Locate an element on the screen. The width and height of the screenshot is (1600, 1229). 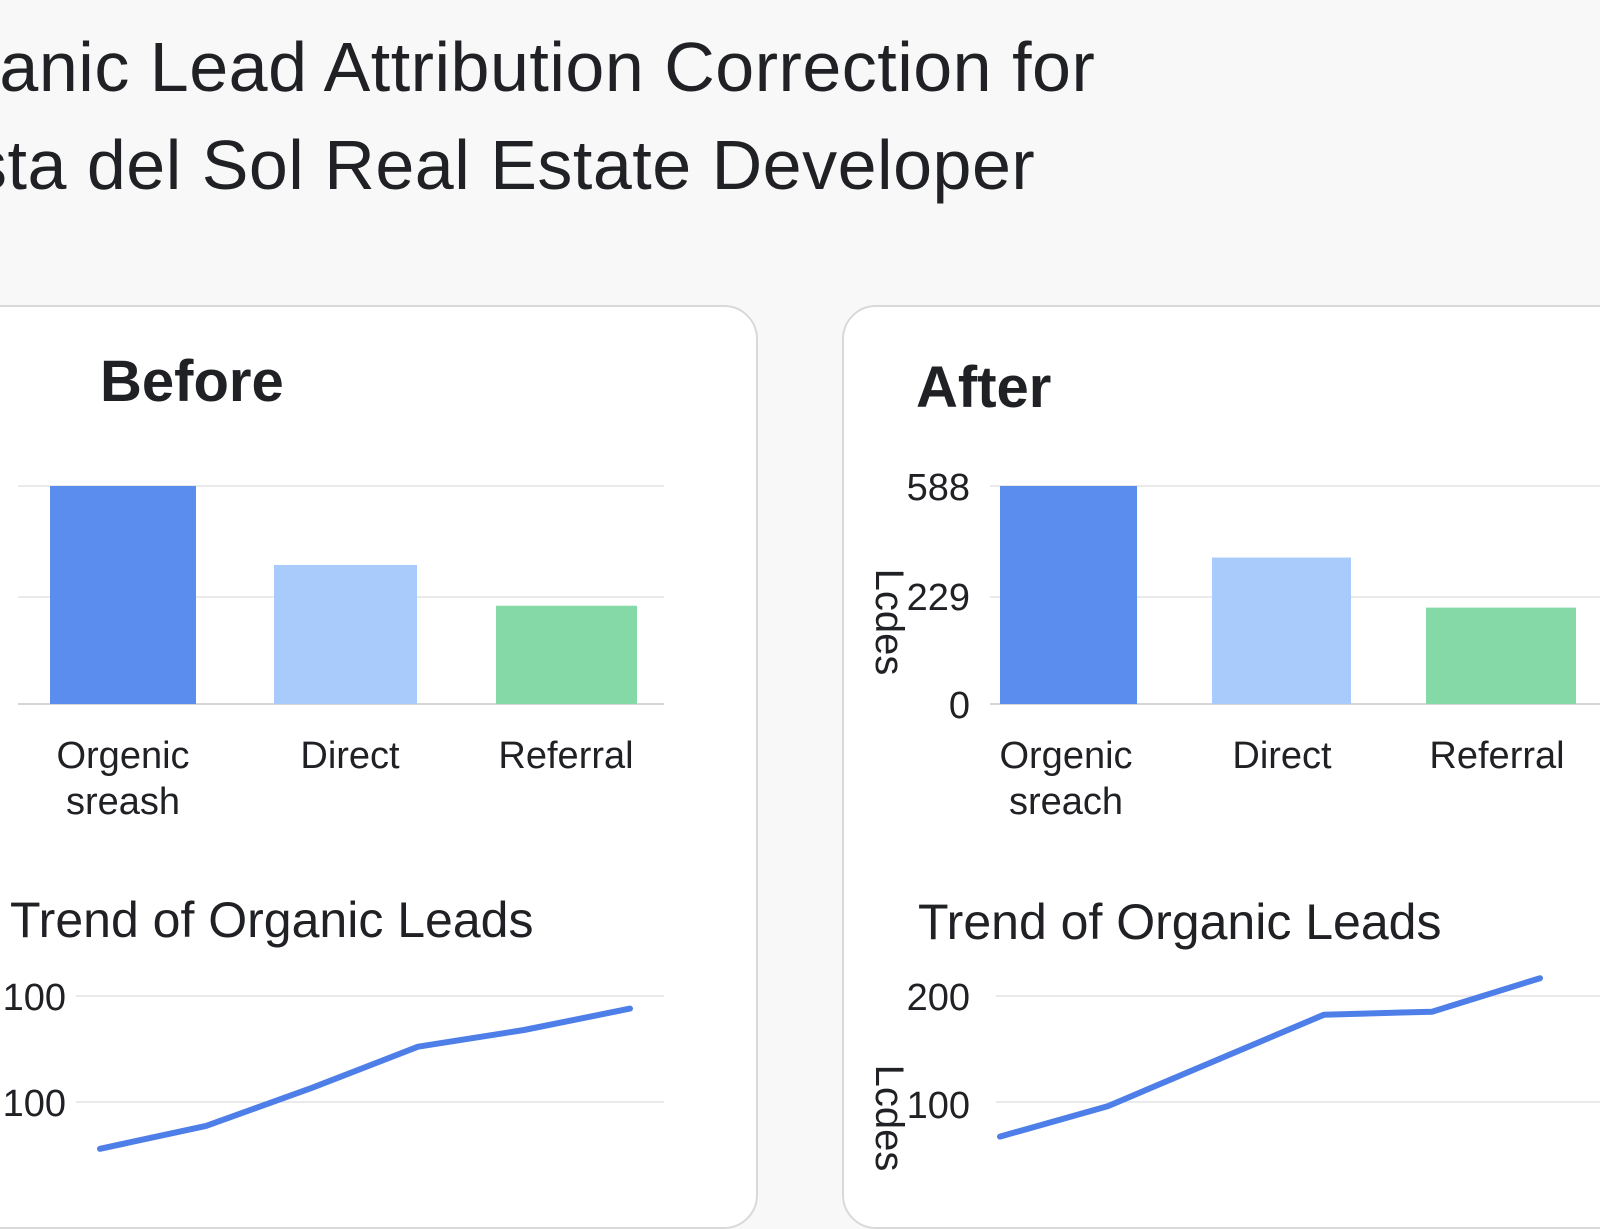
after-trend-title: Trend of Organic Leads is located at coordinates (1179, 922).